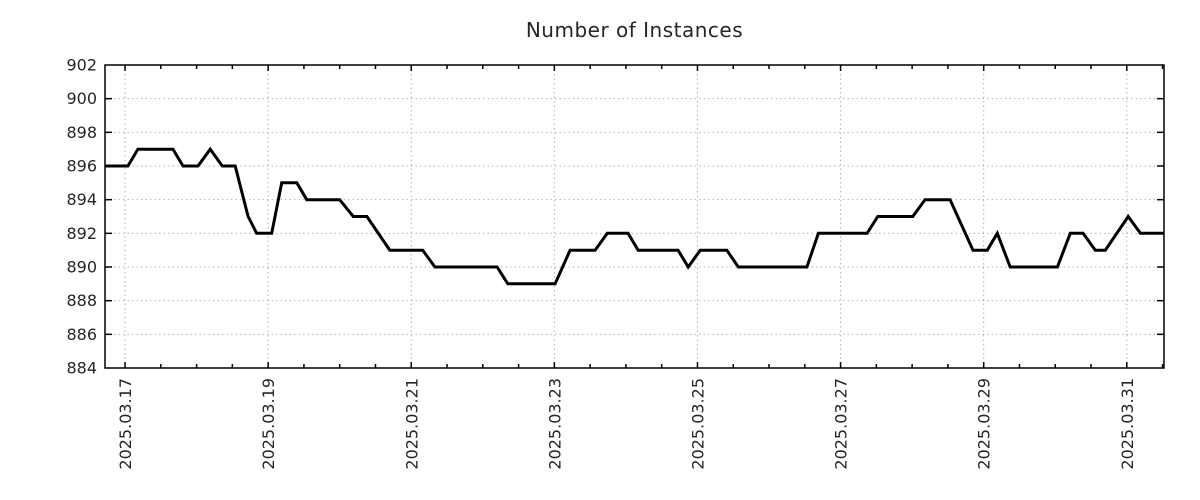  I want to click on y-tick-label: 894, so click(81, 199).